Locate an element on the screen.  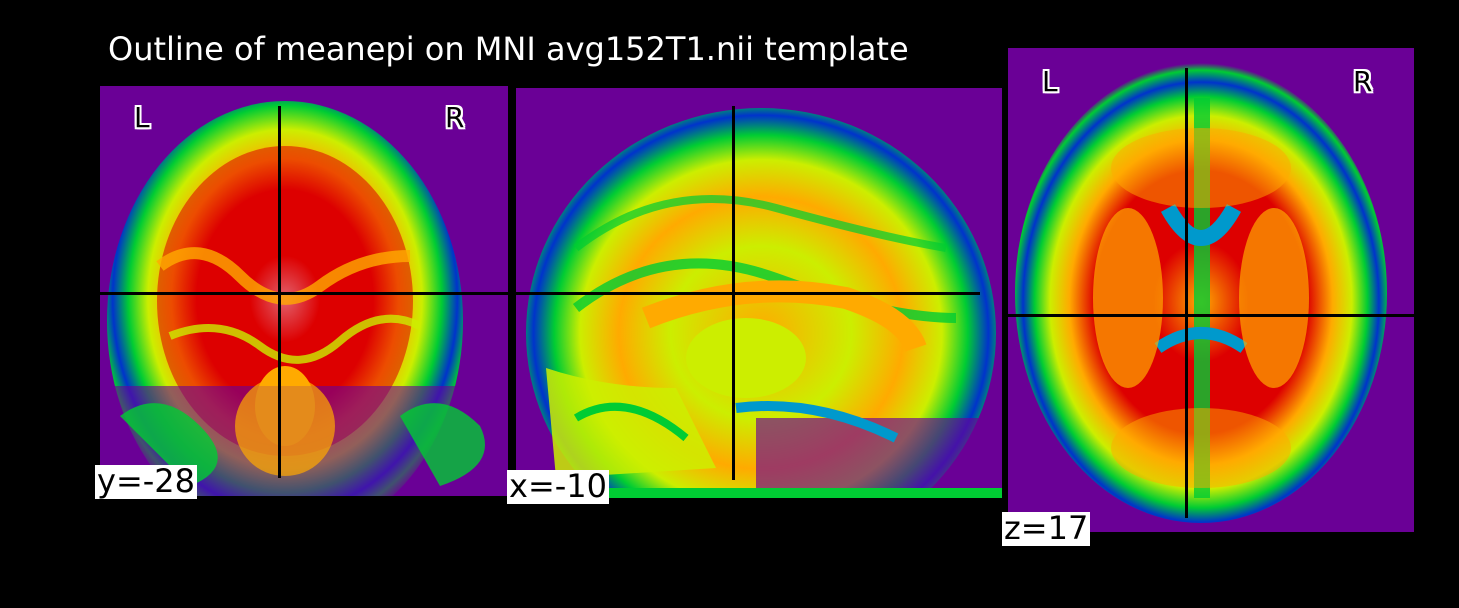
axial-right-label: R is located at coordinates (1363, 81).